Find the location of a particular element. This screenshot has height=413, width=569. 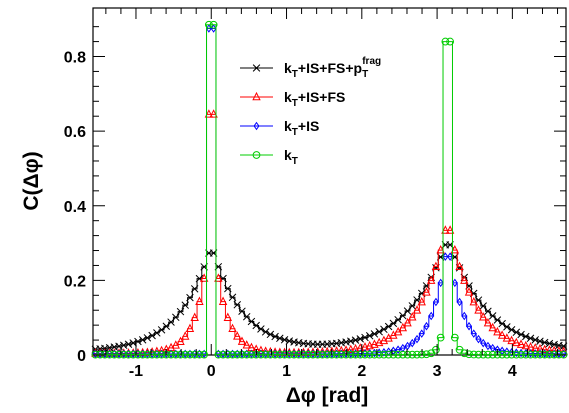

legend-label: kT is located at coordinates (291, 157).